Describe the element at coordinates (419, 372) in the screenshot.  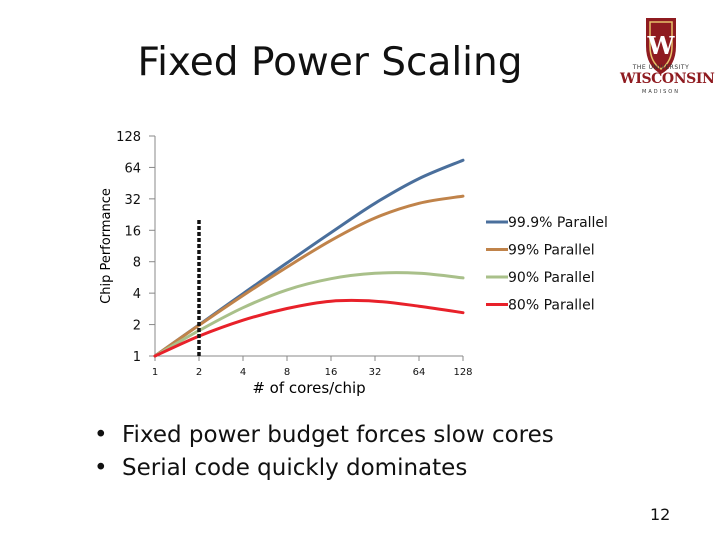
I see `x-tick-label: 64` at that location.